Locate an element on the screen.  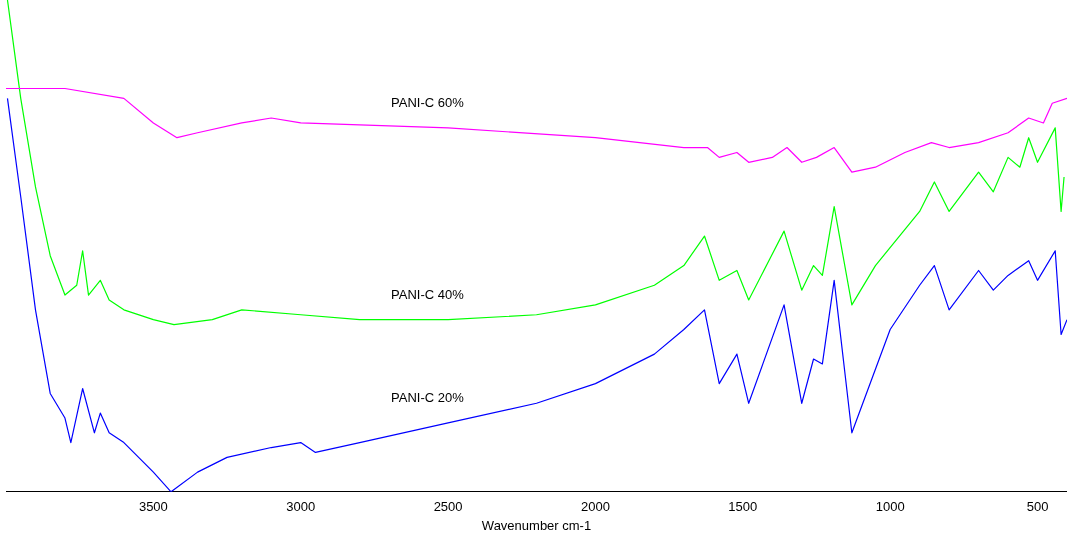
x-tick-label: 1500 is located at coordinates (743, 507).